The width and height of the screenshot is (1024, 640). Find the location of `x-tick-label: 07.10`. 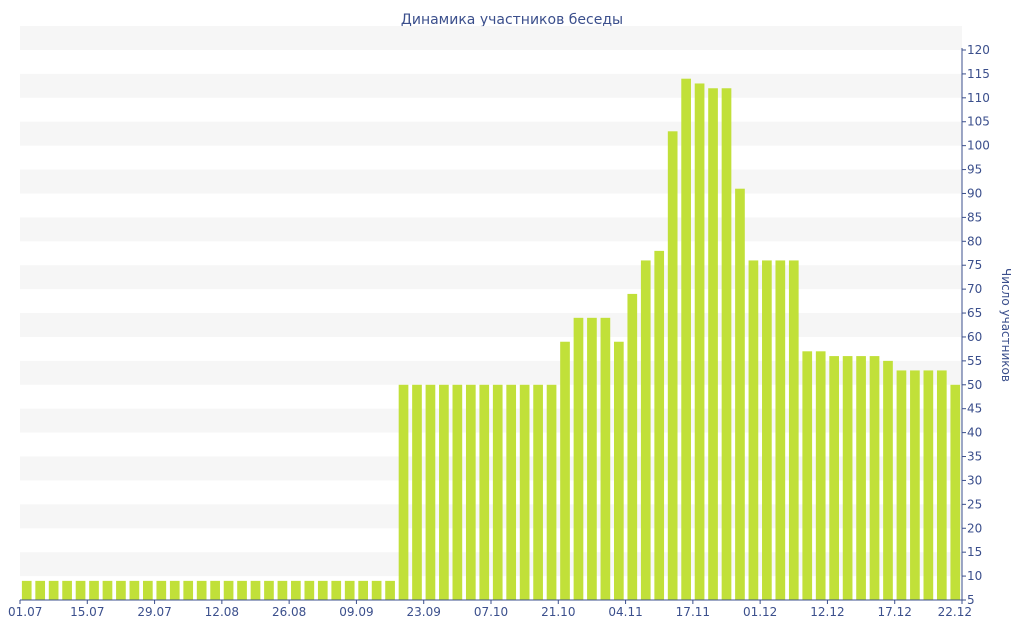

x-tick-label: 07.10 is located at coordinates (491, 612).